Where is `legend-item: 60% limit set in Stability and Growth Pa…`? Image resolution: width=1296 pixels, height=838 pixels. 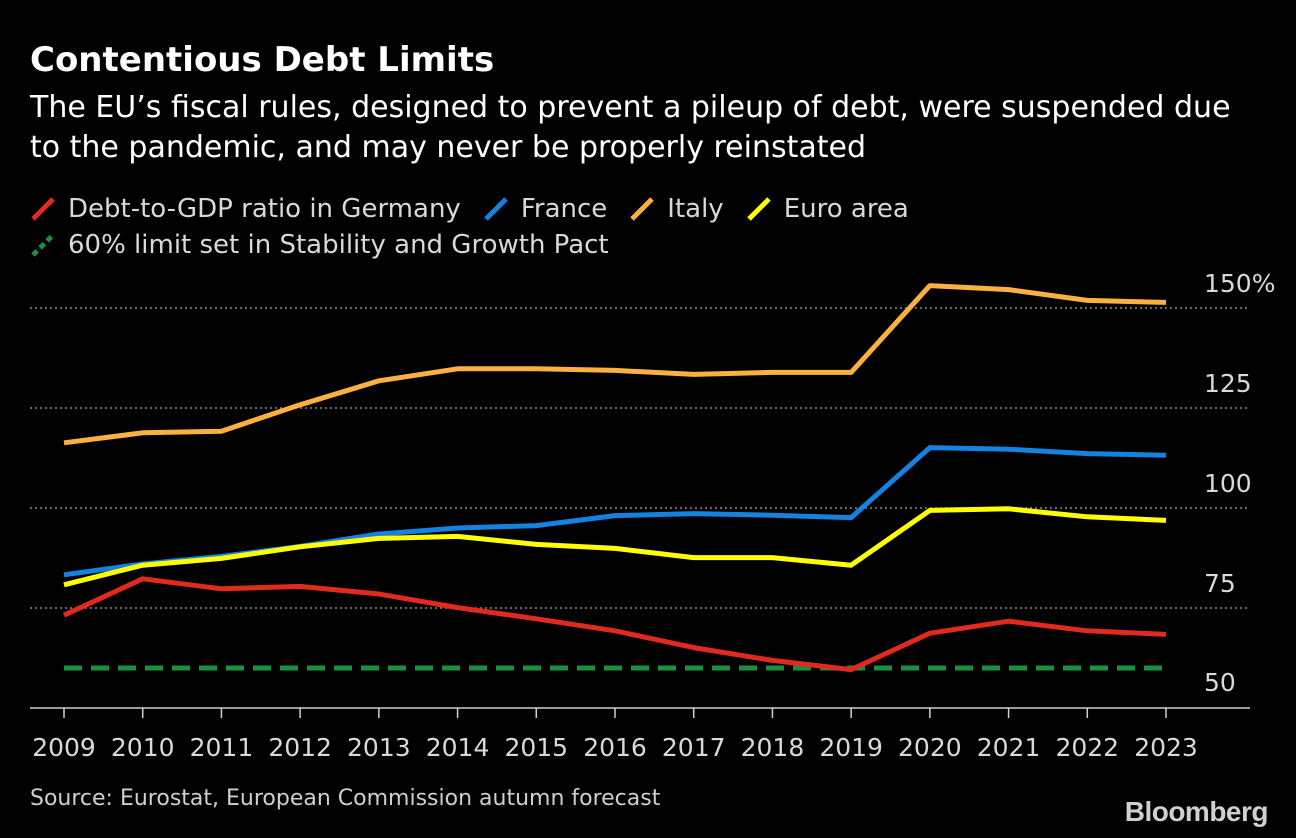 legend-item: 60% limit set in Stability and Growth Pa… is located at coordinates (645, 245).